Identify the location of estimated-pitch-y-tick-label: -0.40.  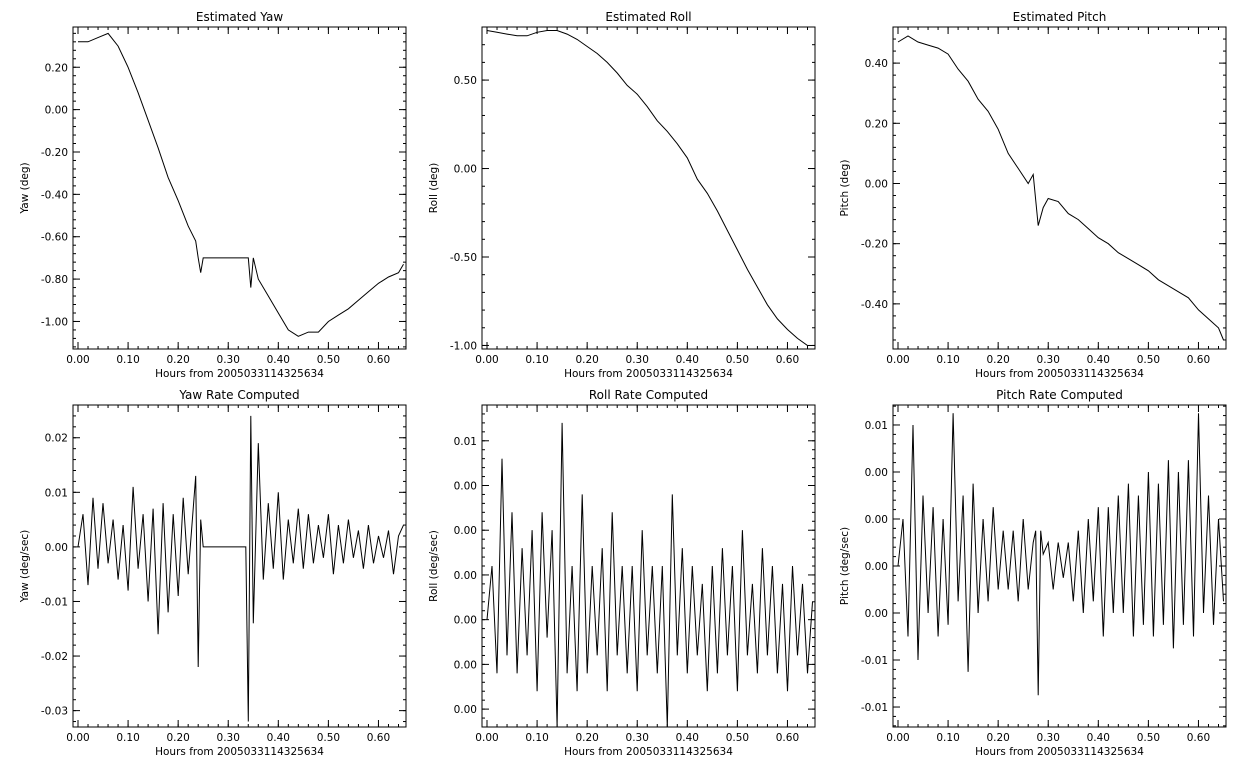
(874, 305).